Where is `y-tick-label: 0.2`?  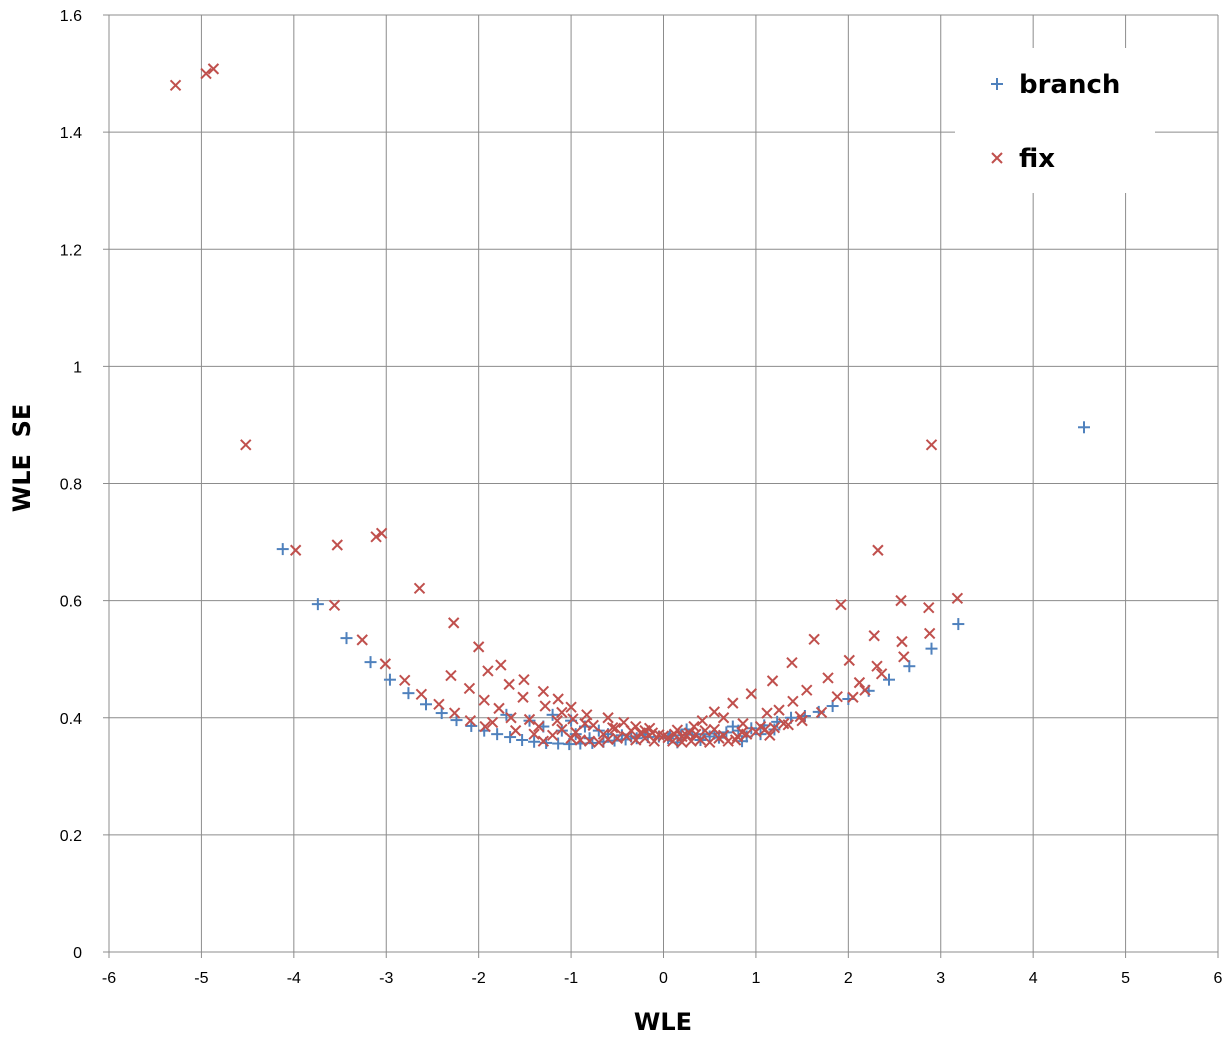
y-tick-label: 0.2 is located at coordinates (71, 836).